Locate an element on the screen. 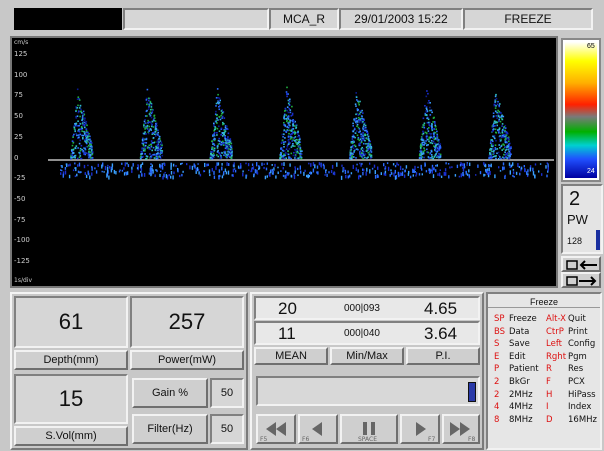 This screenshot has height=451, width=604. key-legend-row: E Edit Rght Pgm is located at coordinates (545, 357).